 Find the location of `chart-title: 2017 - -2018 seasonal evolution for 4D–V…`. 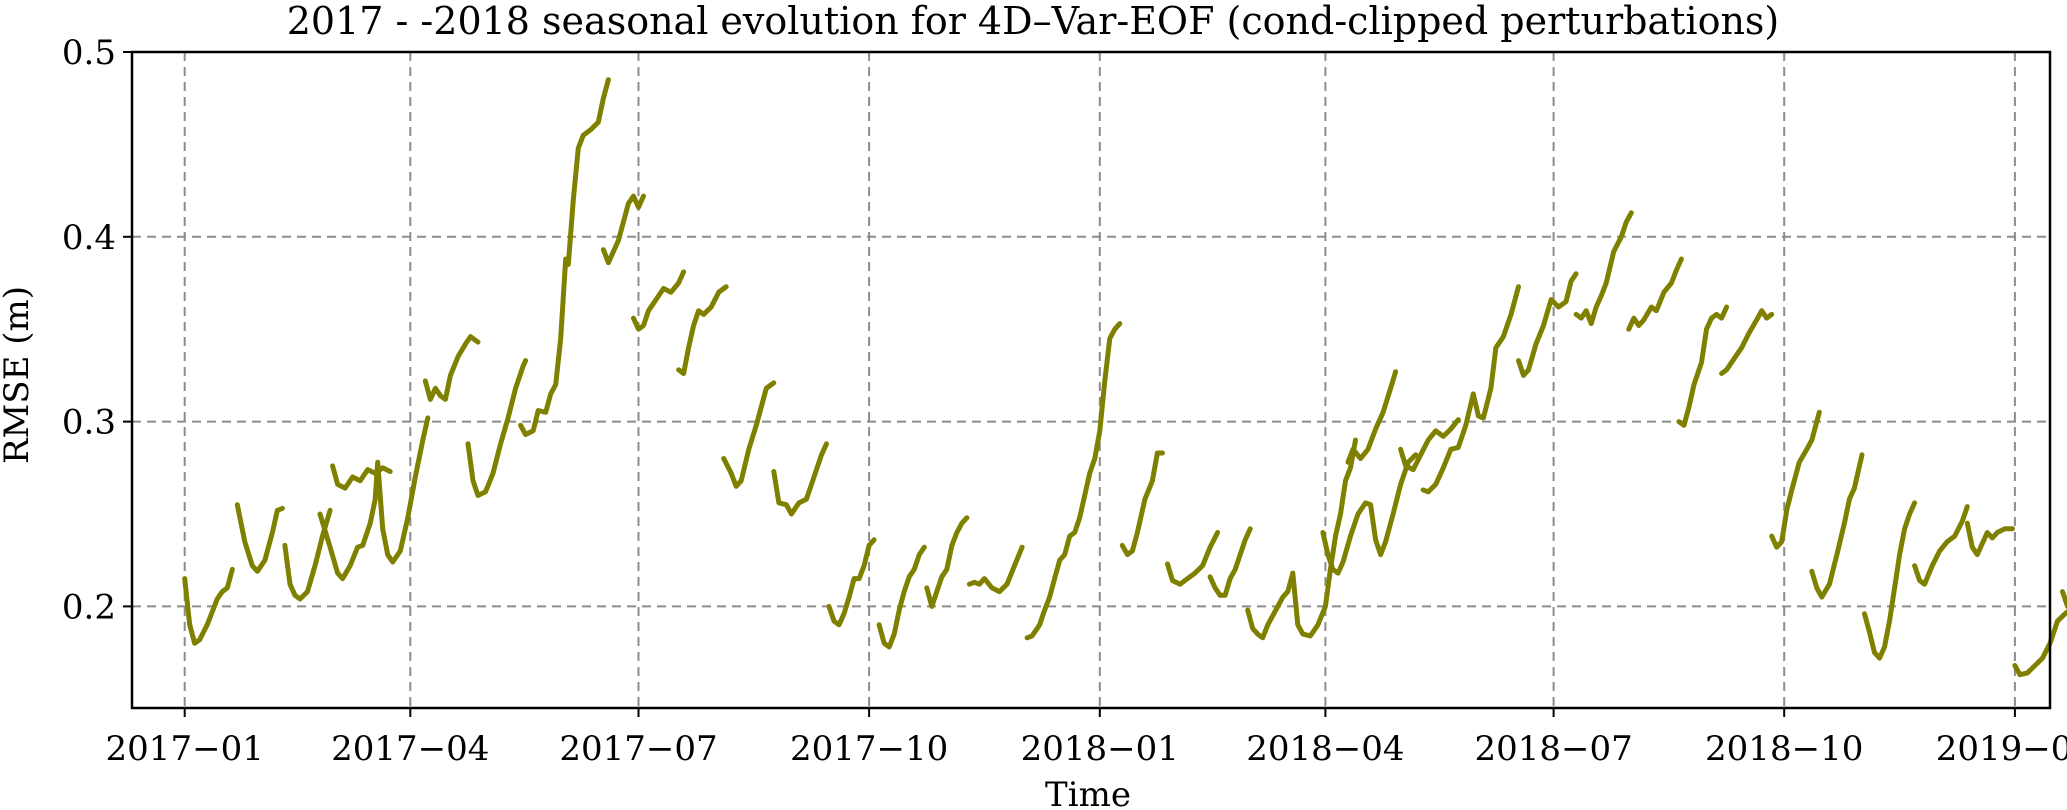

chart-title: 2017 - -2018 seasonal evolution for 4D–V… is located at coordinates (1033, 21).